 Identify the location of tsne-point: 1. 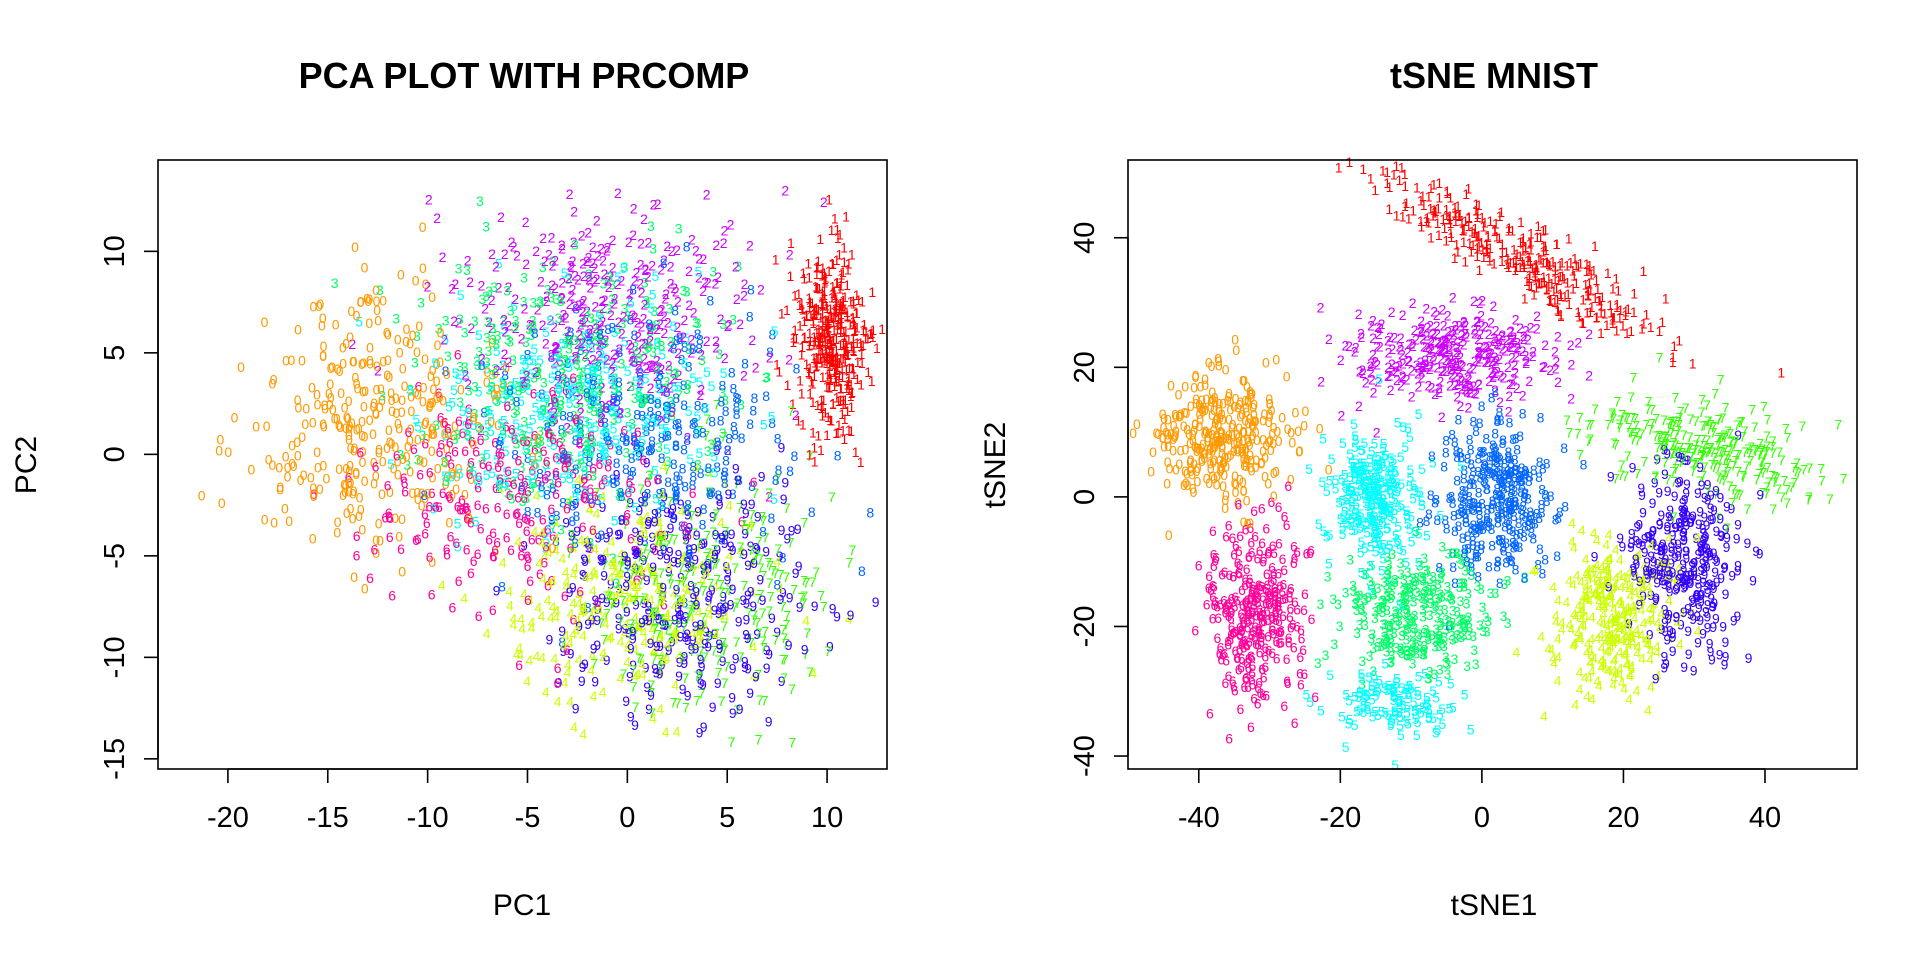
(1693, 363).